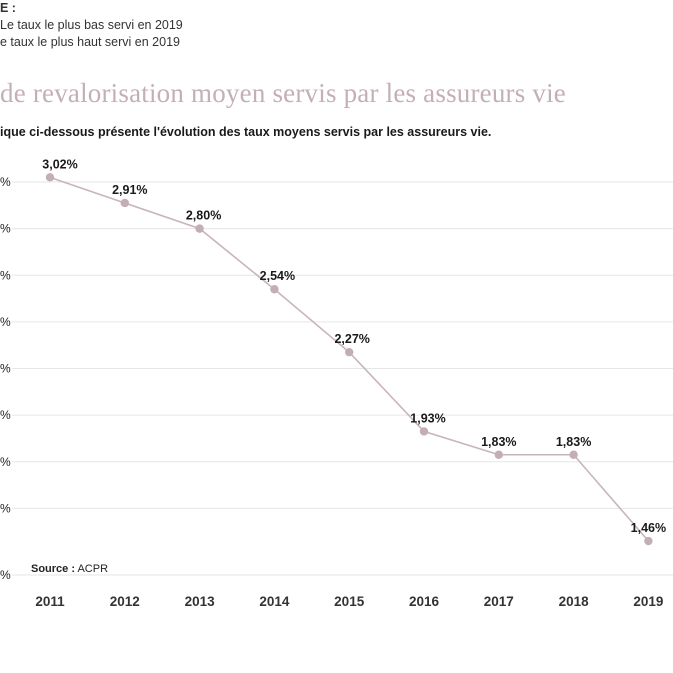 The height and width of the screenshot is (673, 673). What do you see at coordinates (424, 601) in the screenshot?
I see `x-tick-label-2016: 2016` at bounding box center [424, 601].